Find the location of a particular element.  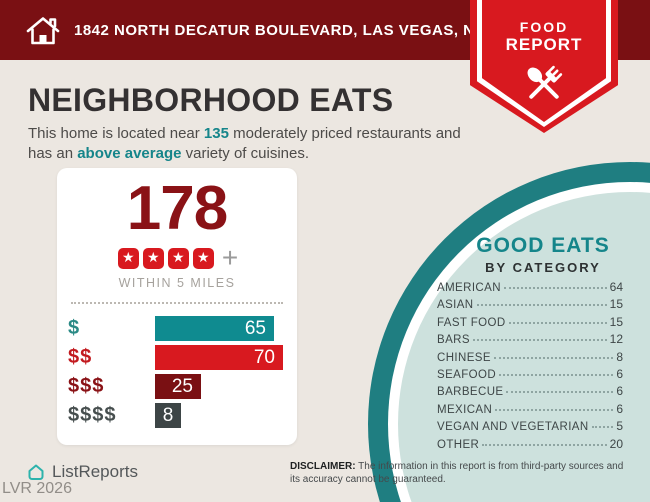

star-rating: ★ ★ ★ ★ + is located at coordinates (177, 257).